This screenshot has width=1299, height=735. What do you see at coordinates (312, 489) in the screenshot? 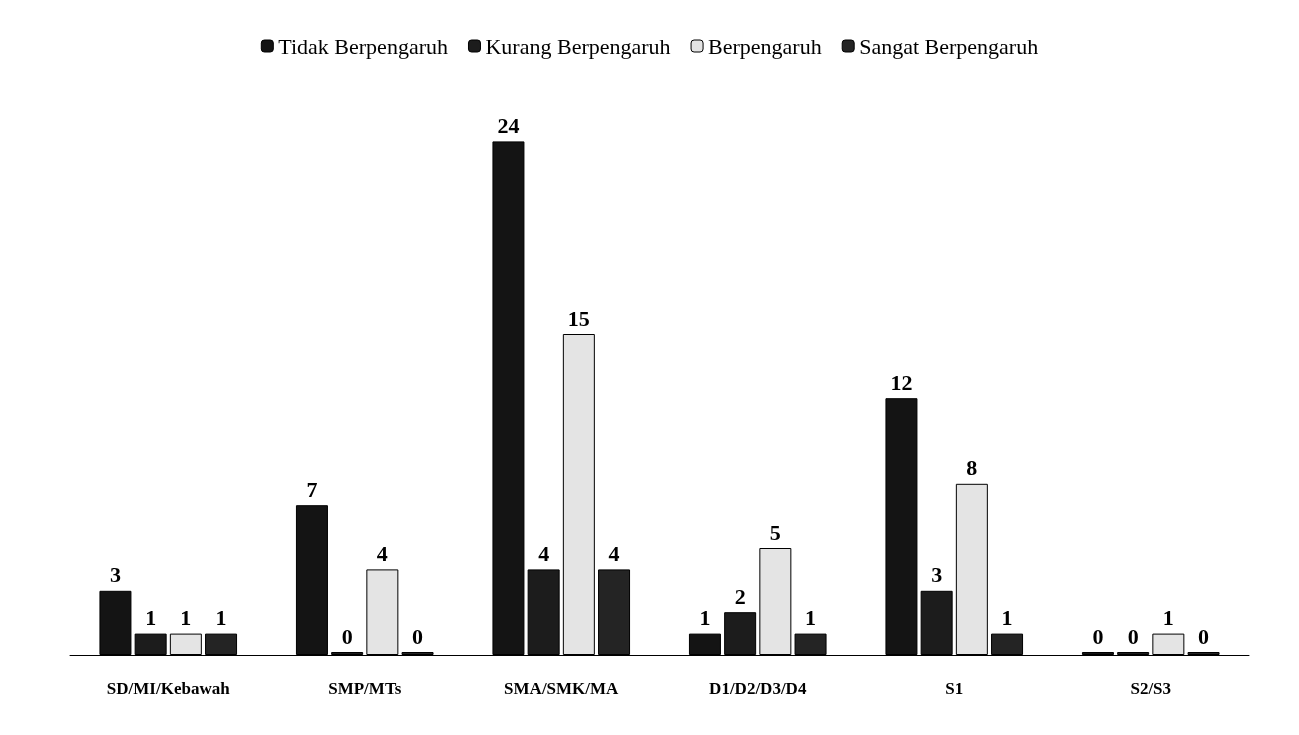
I see `data-label: 7` at bounding box center [312, 489].